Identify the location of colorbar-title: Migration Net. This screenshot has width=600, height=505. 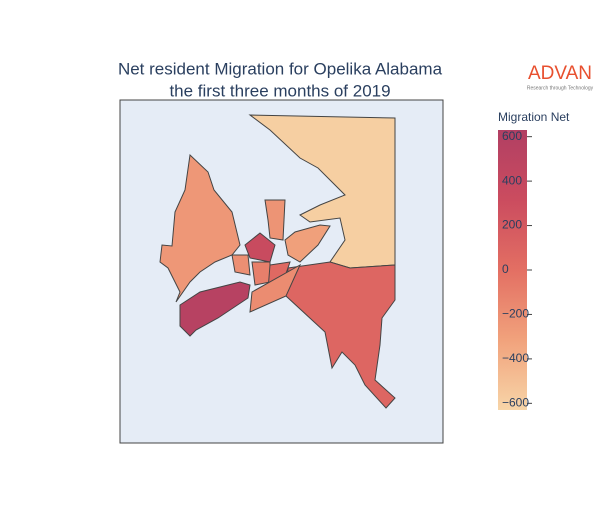
(534, 117).